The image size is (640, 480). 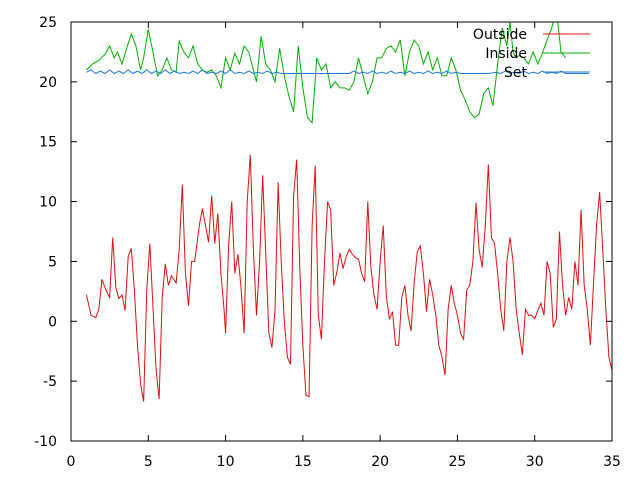 What do you see at coordinates (531, 54) in the screenshot?
I see `legend: Outside Inside Set` at bounding box center [531, 54].